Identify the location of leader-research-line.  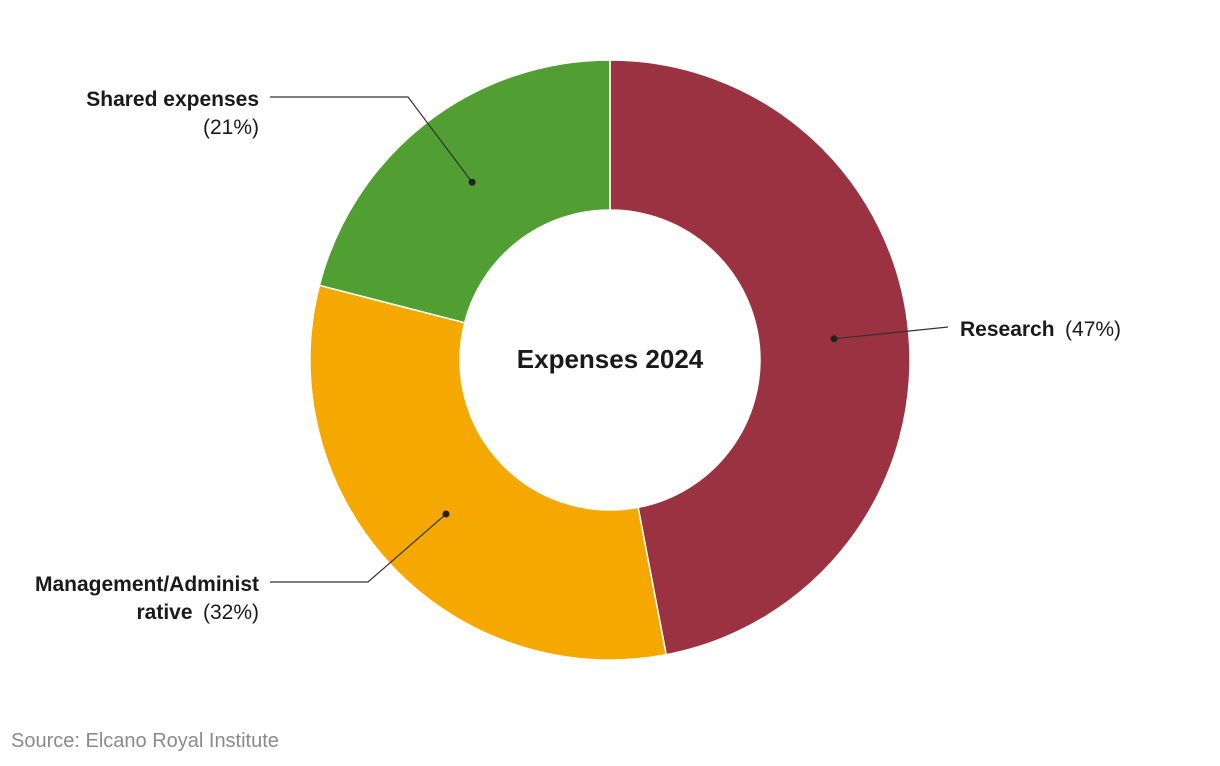
(891, 333).